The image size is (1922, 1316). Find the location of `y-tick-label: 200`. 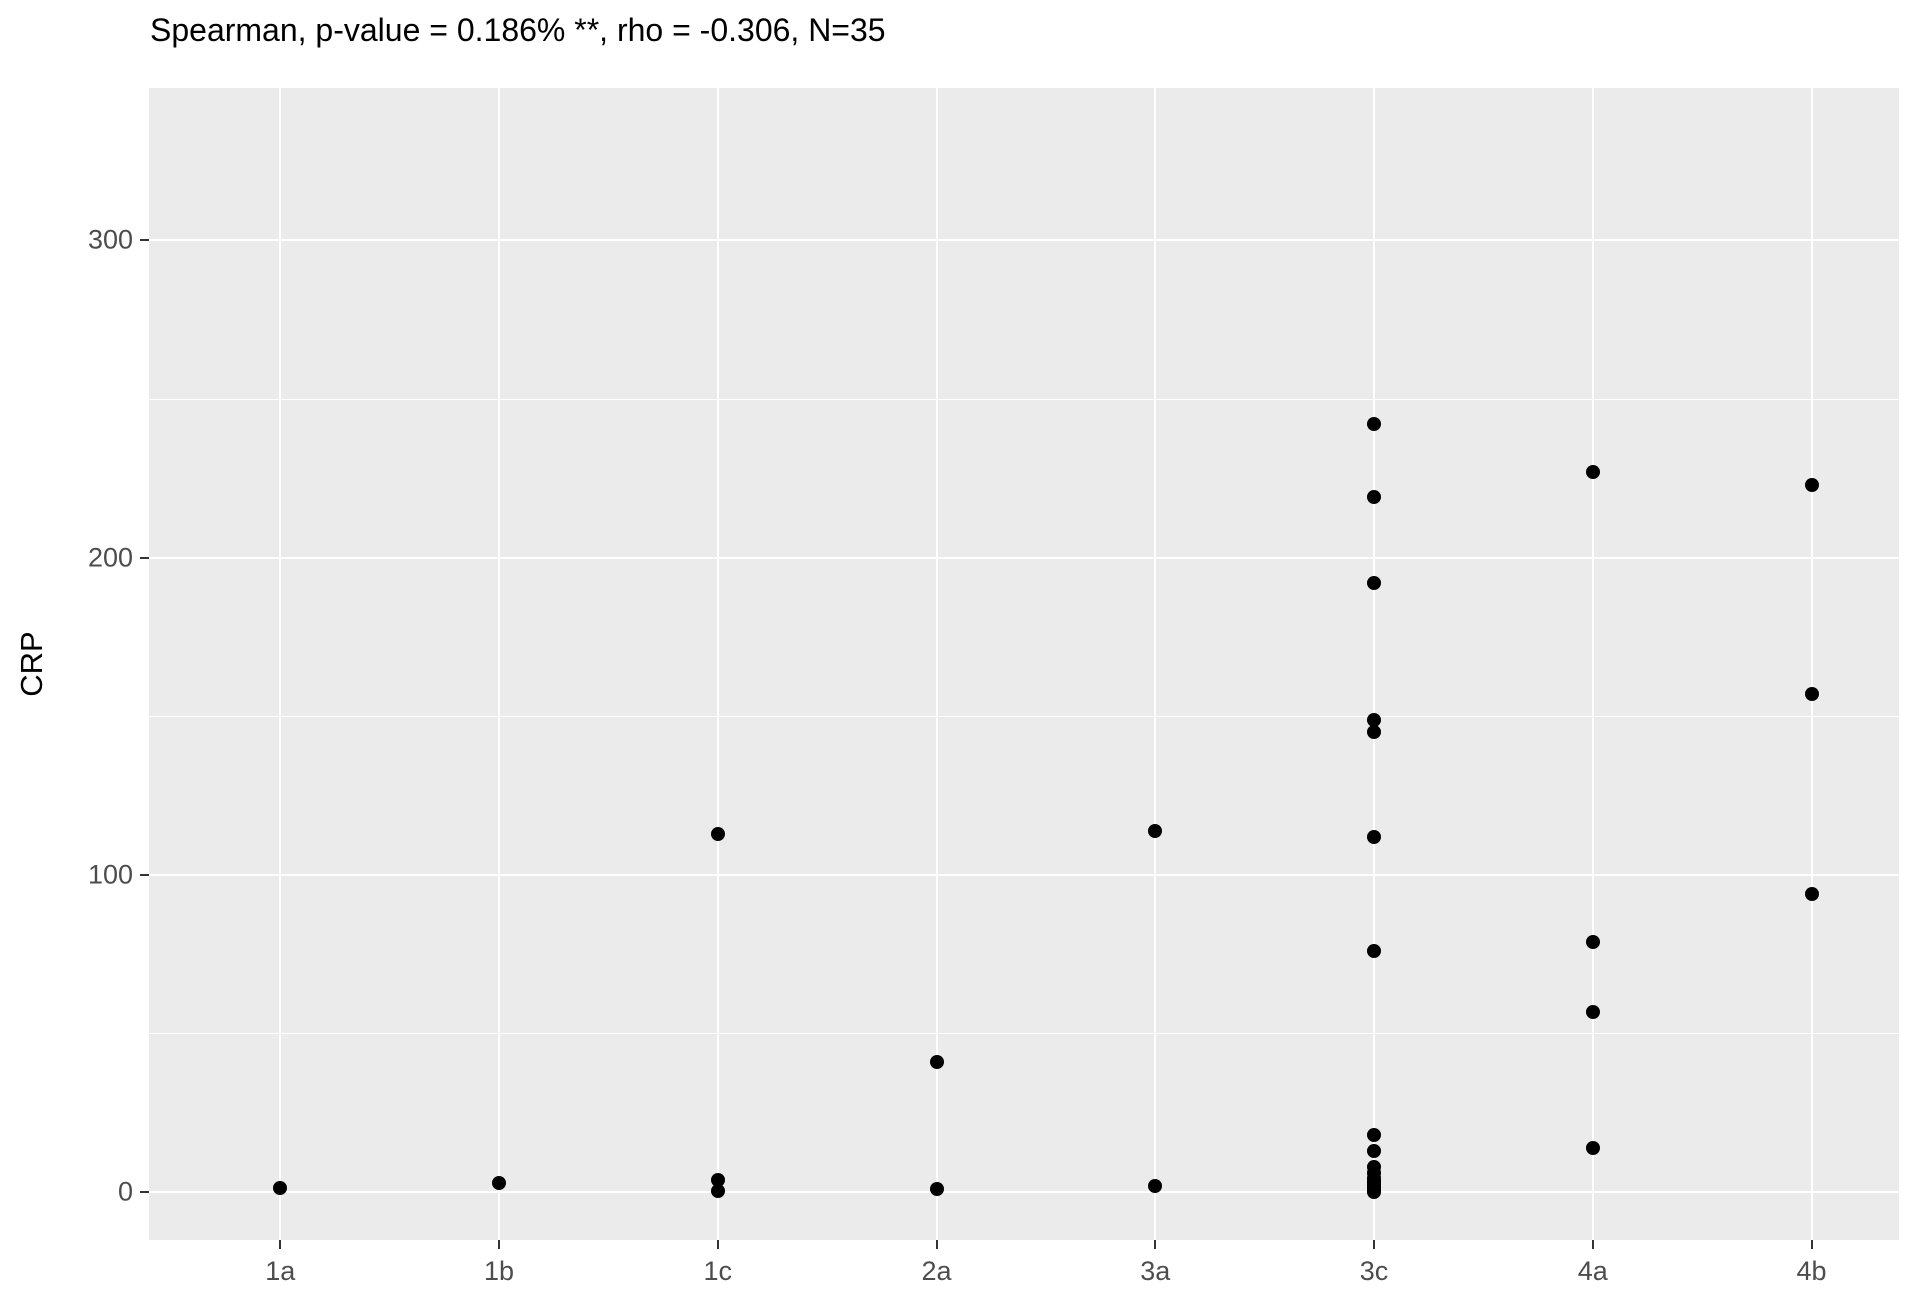

y-tick-label: 200 is located at coordinates (110, 557).